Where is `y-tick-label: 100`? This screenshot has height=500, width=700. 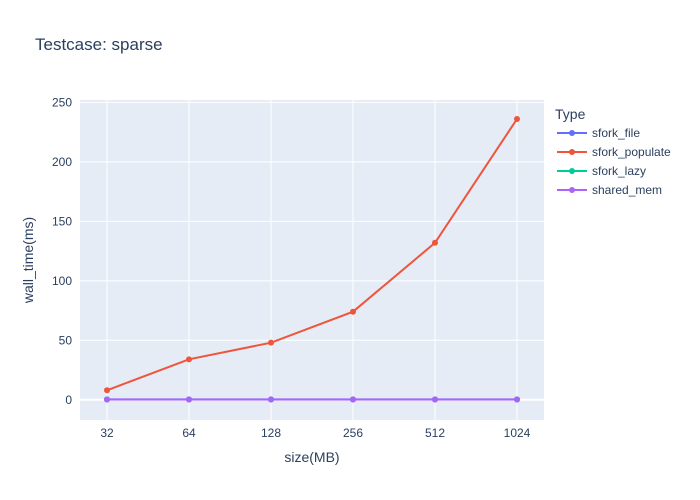 y-tick-label: 100 is located at coordinates (62, 281).